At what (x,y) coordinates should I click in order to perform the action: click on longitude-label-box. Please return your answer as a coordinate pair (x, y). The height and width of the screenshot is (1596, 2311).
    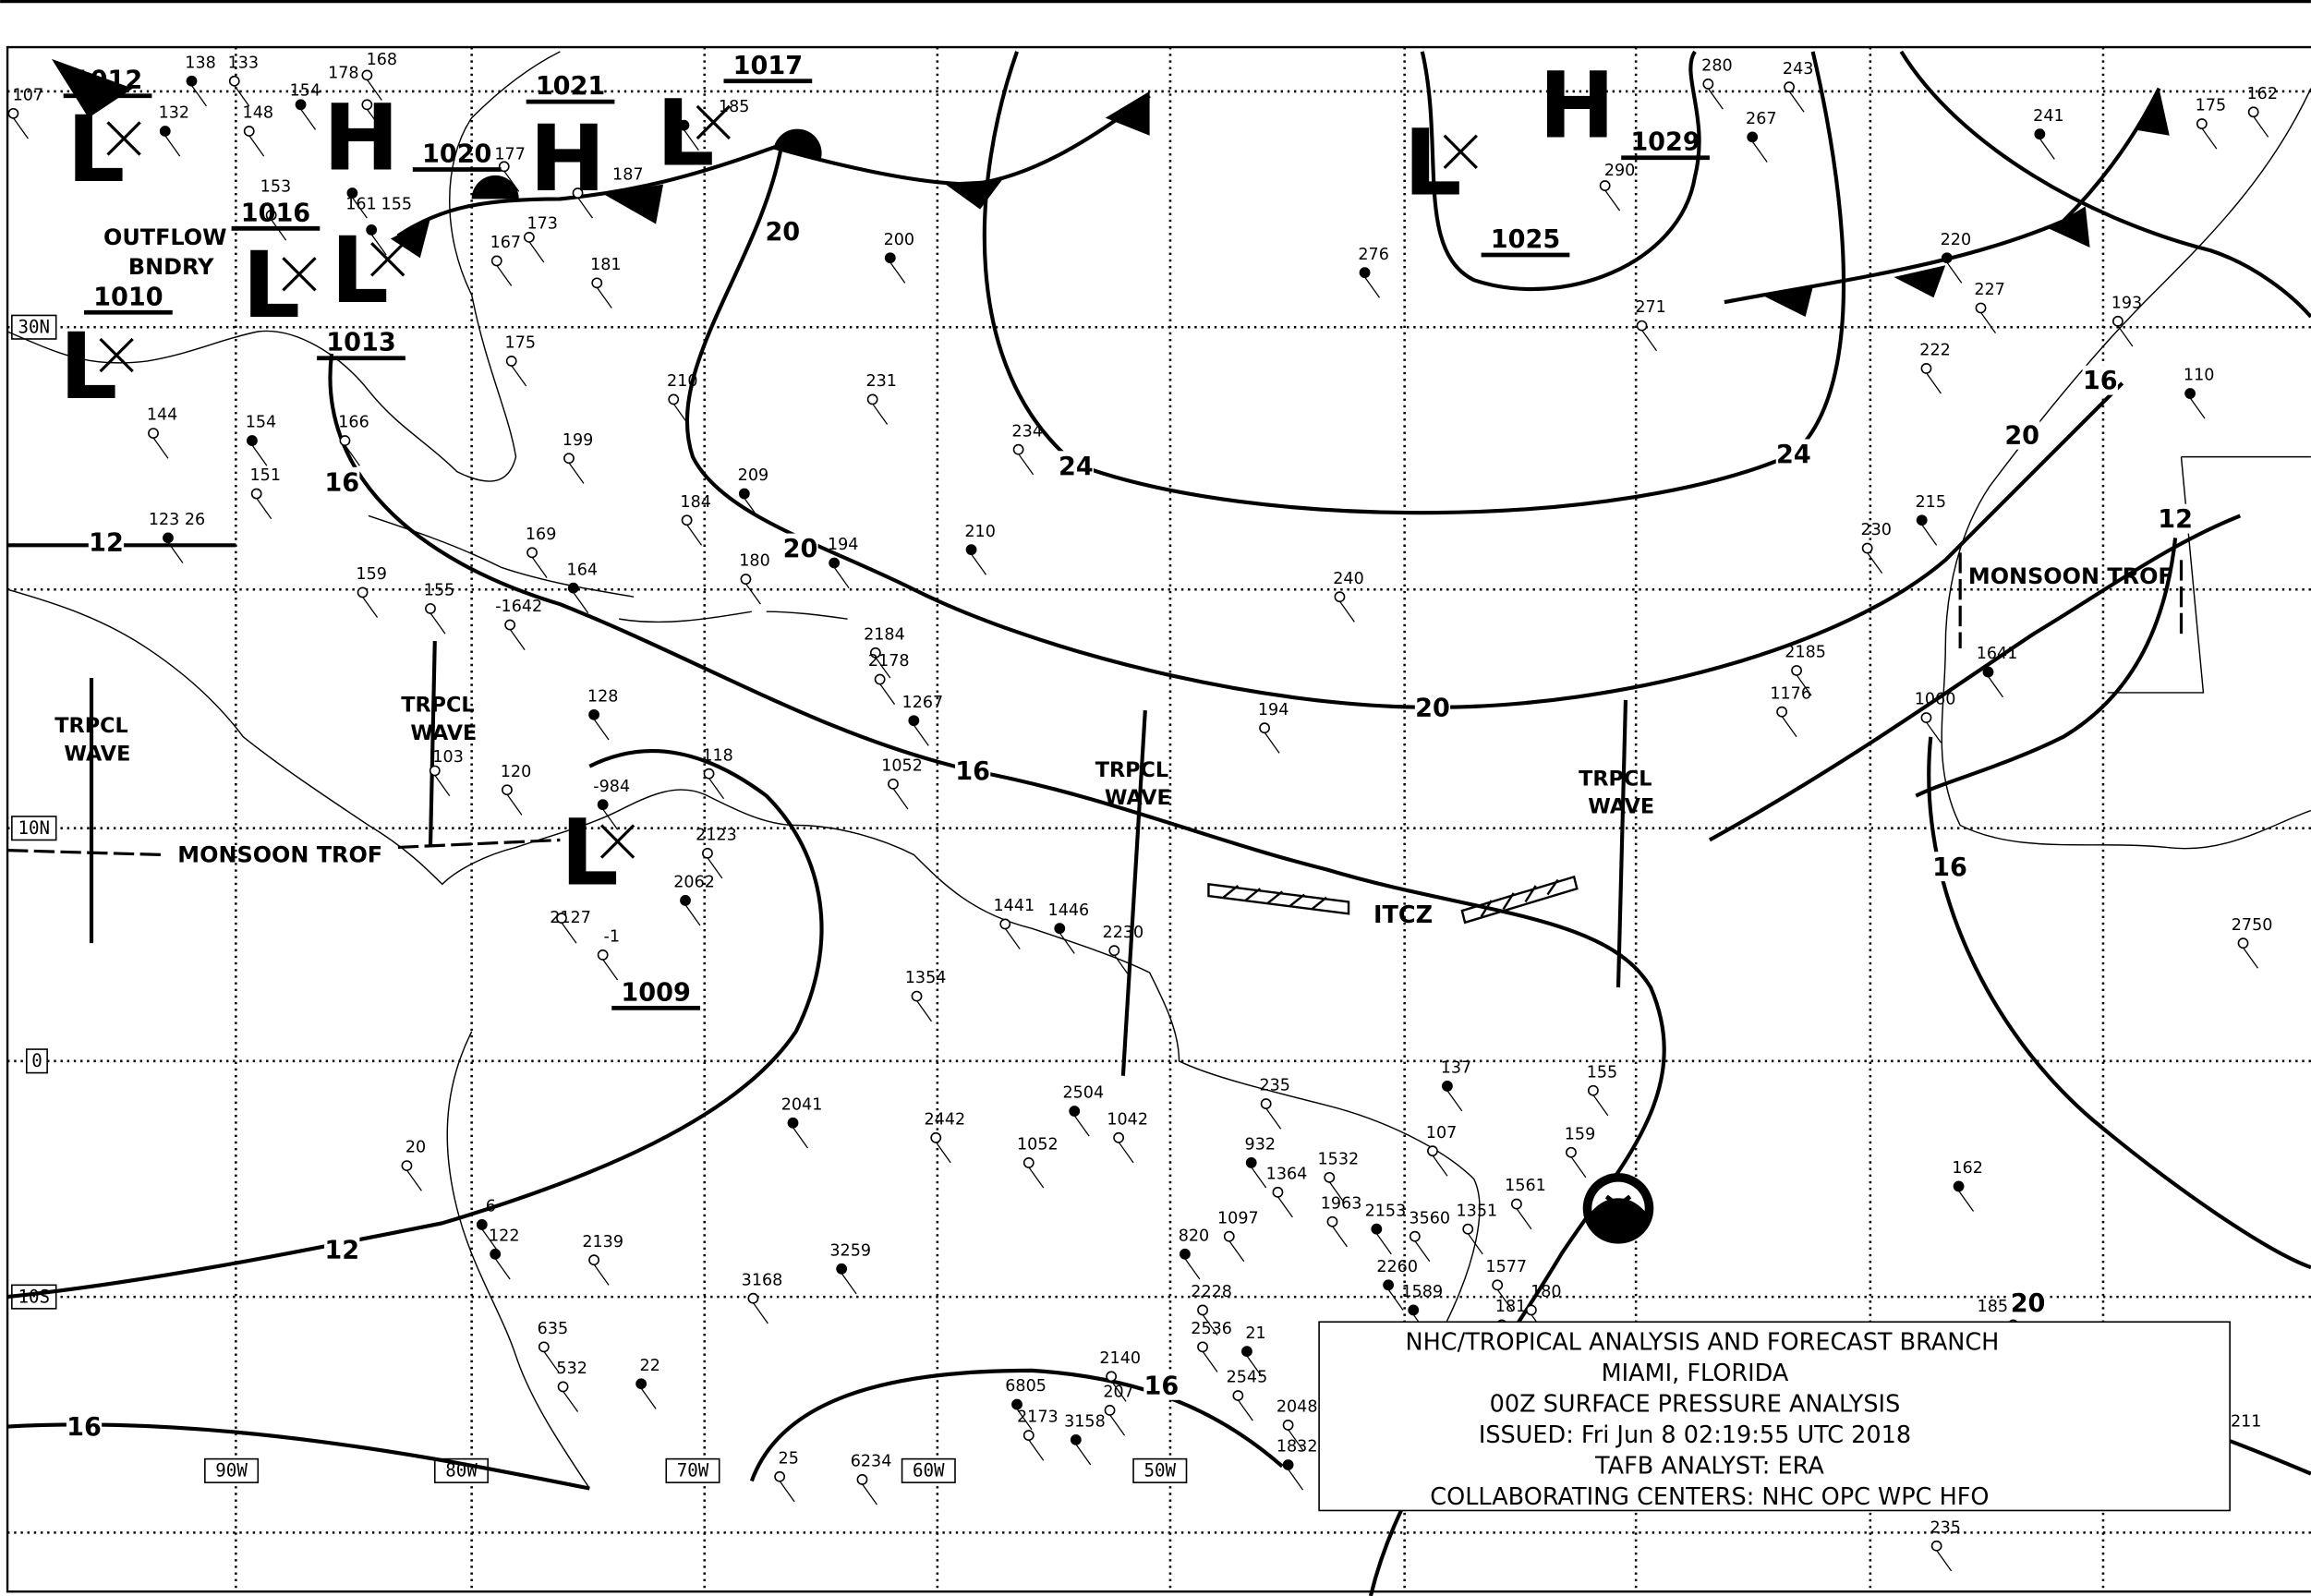
    Looking at the image, I should click on (1160, 1470).